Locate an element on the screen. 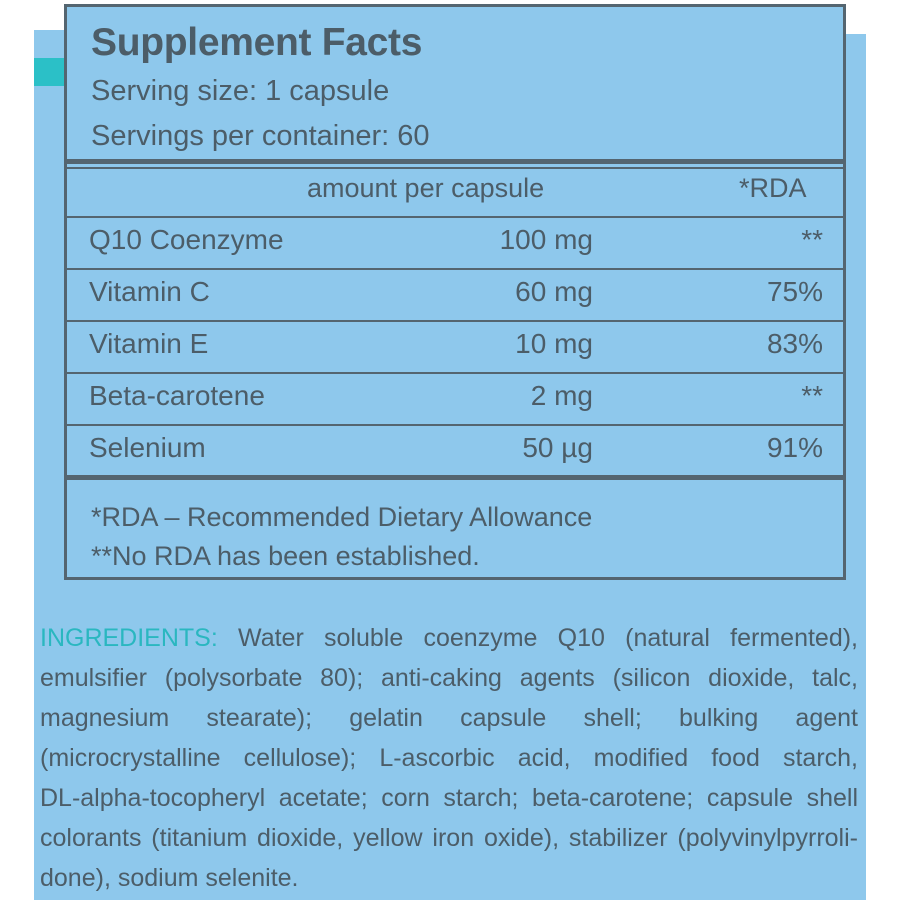 Image resolution: width=900 pixels, height=900 pixels. divider-thin is located at coordinates (455, 168).